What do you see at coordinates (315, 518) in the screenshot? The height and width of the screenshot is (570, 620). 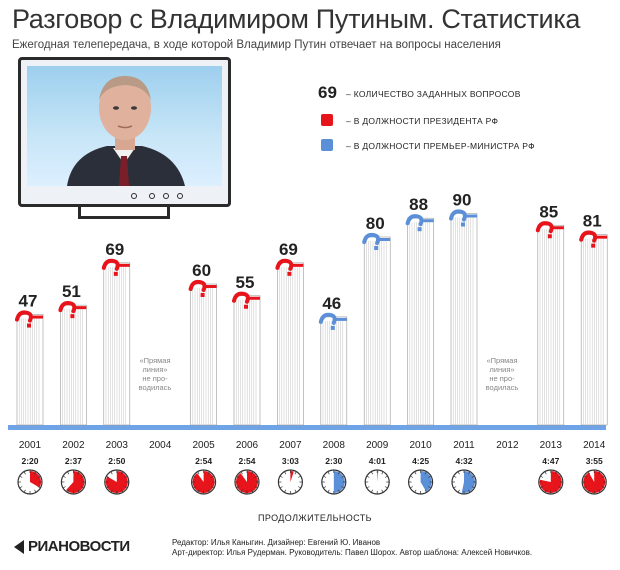 I see `duration-label: ПРОДОЛЖИТЕЛЬНОСТЬ` at bounding box center [315, 518].